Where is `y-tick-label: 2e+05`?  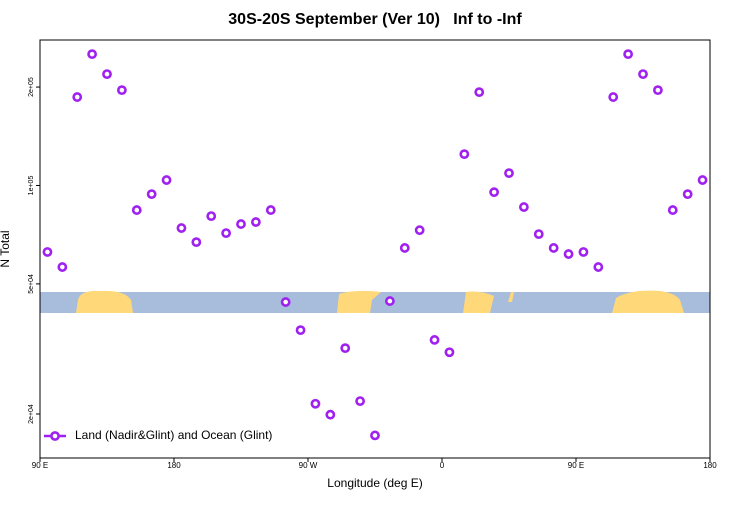 y-tick-label: 2e+05 is located at coordinates (31, 87).